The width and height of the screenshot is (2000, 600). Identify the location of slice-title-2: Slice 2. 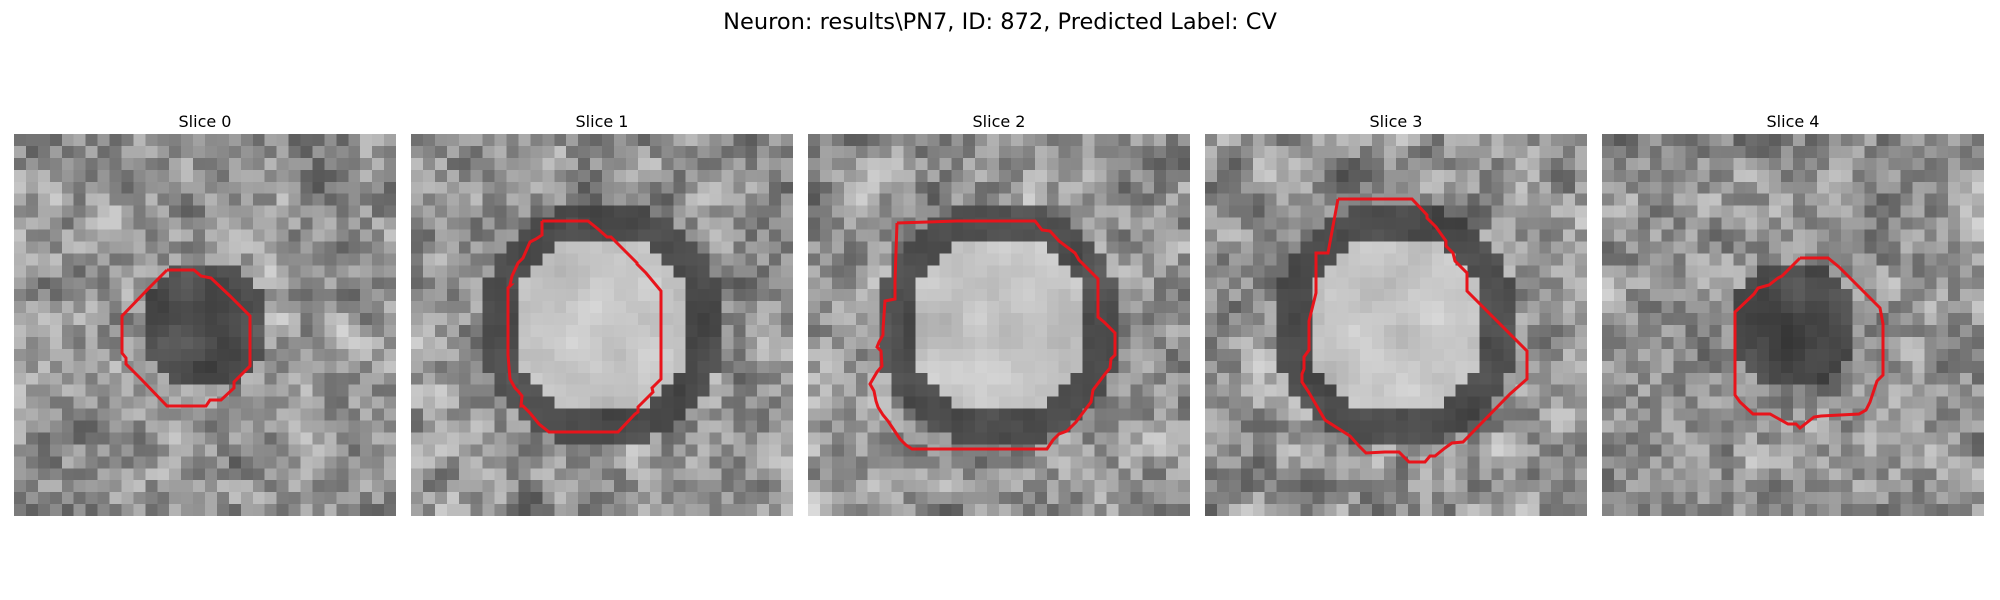
(999, 121).